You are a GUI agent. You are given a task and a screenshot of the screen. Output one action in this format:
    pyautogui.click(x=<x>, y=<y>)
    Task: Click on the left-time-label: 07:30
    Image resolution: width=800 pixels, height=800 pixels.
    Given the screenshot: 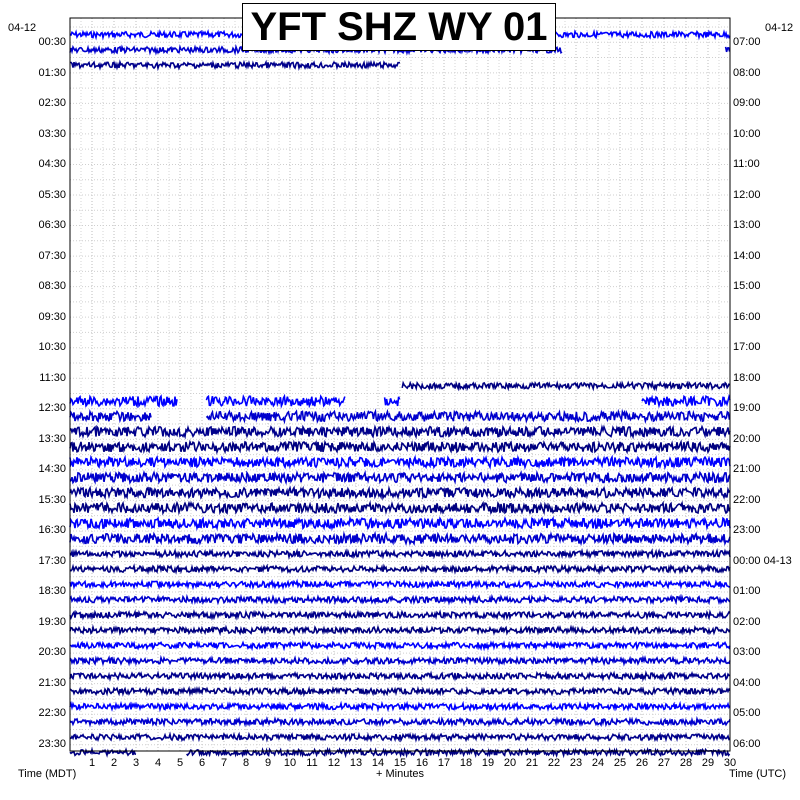 What is the action you would take?
    pyautogui.click(x=52, y=255)
    